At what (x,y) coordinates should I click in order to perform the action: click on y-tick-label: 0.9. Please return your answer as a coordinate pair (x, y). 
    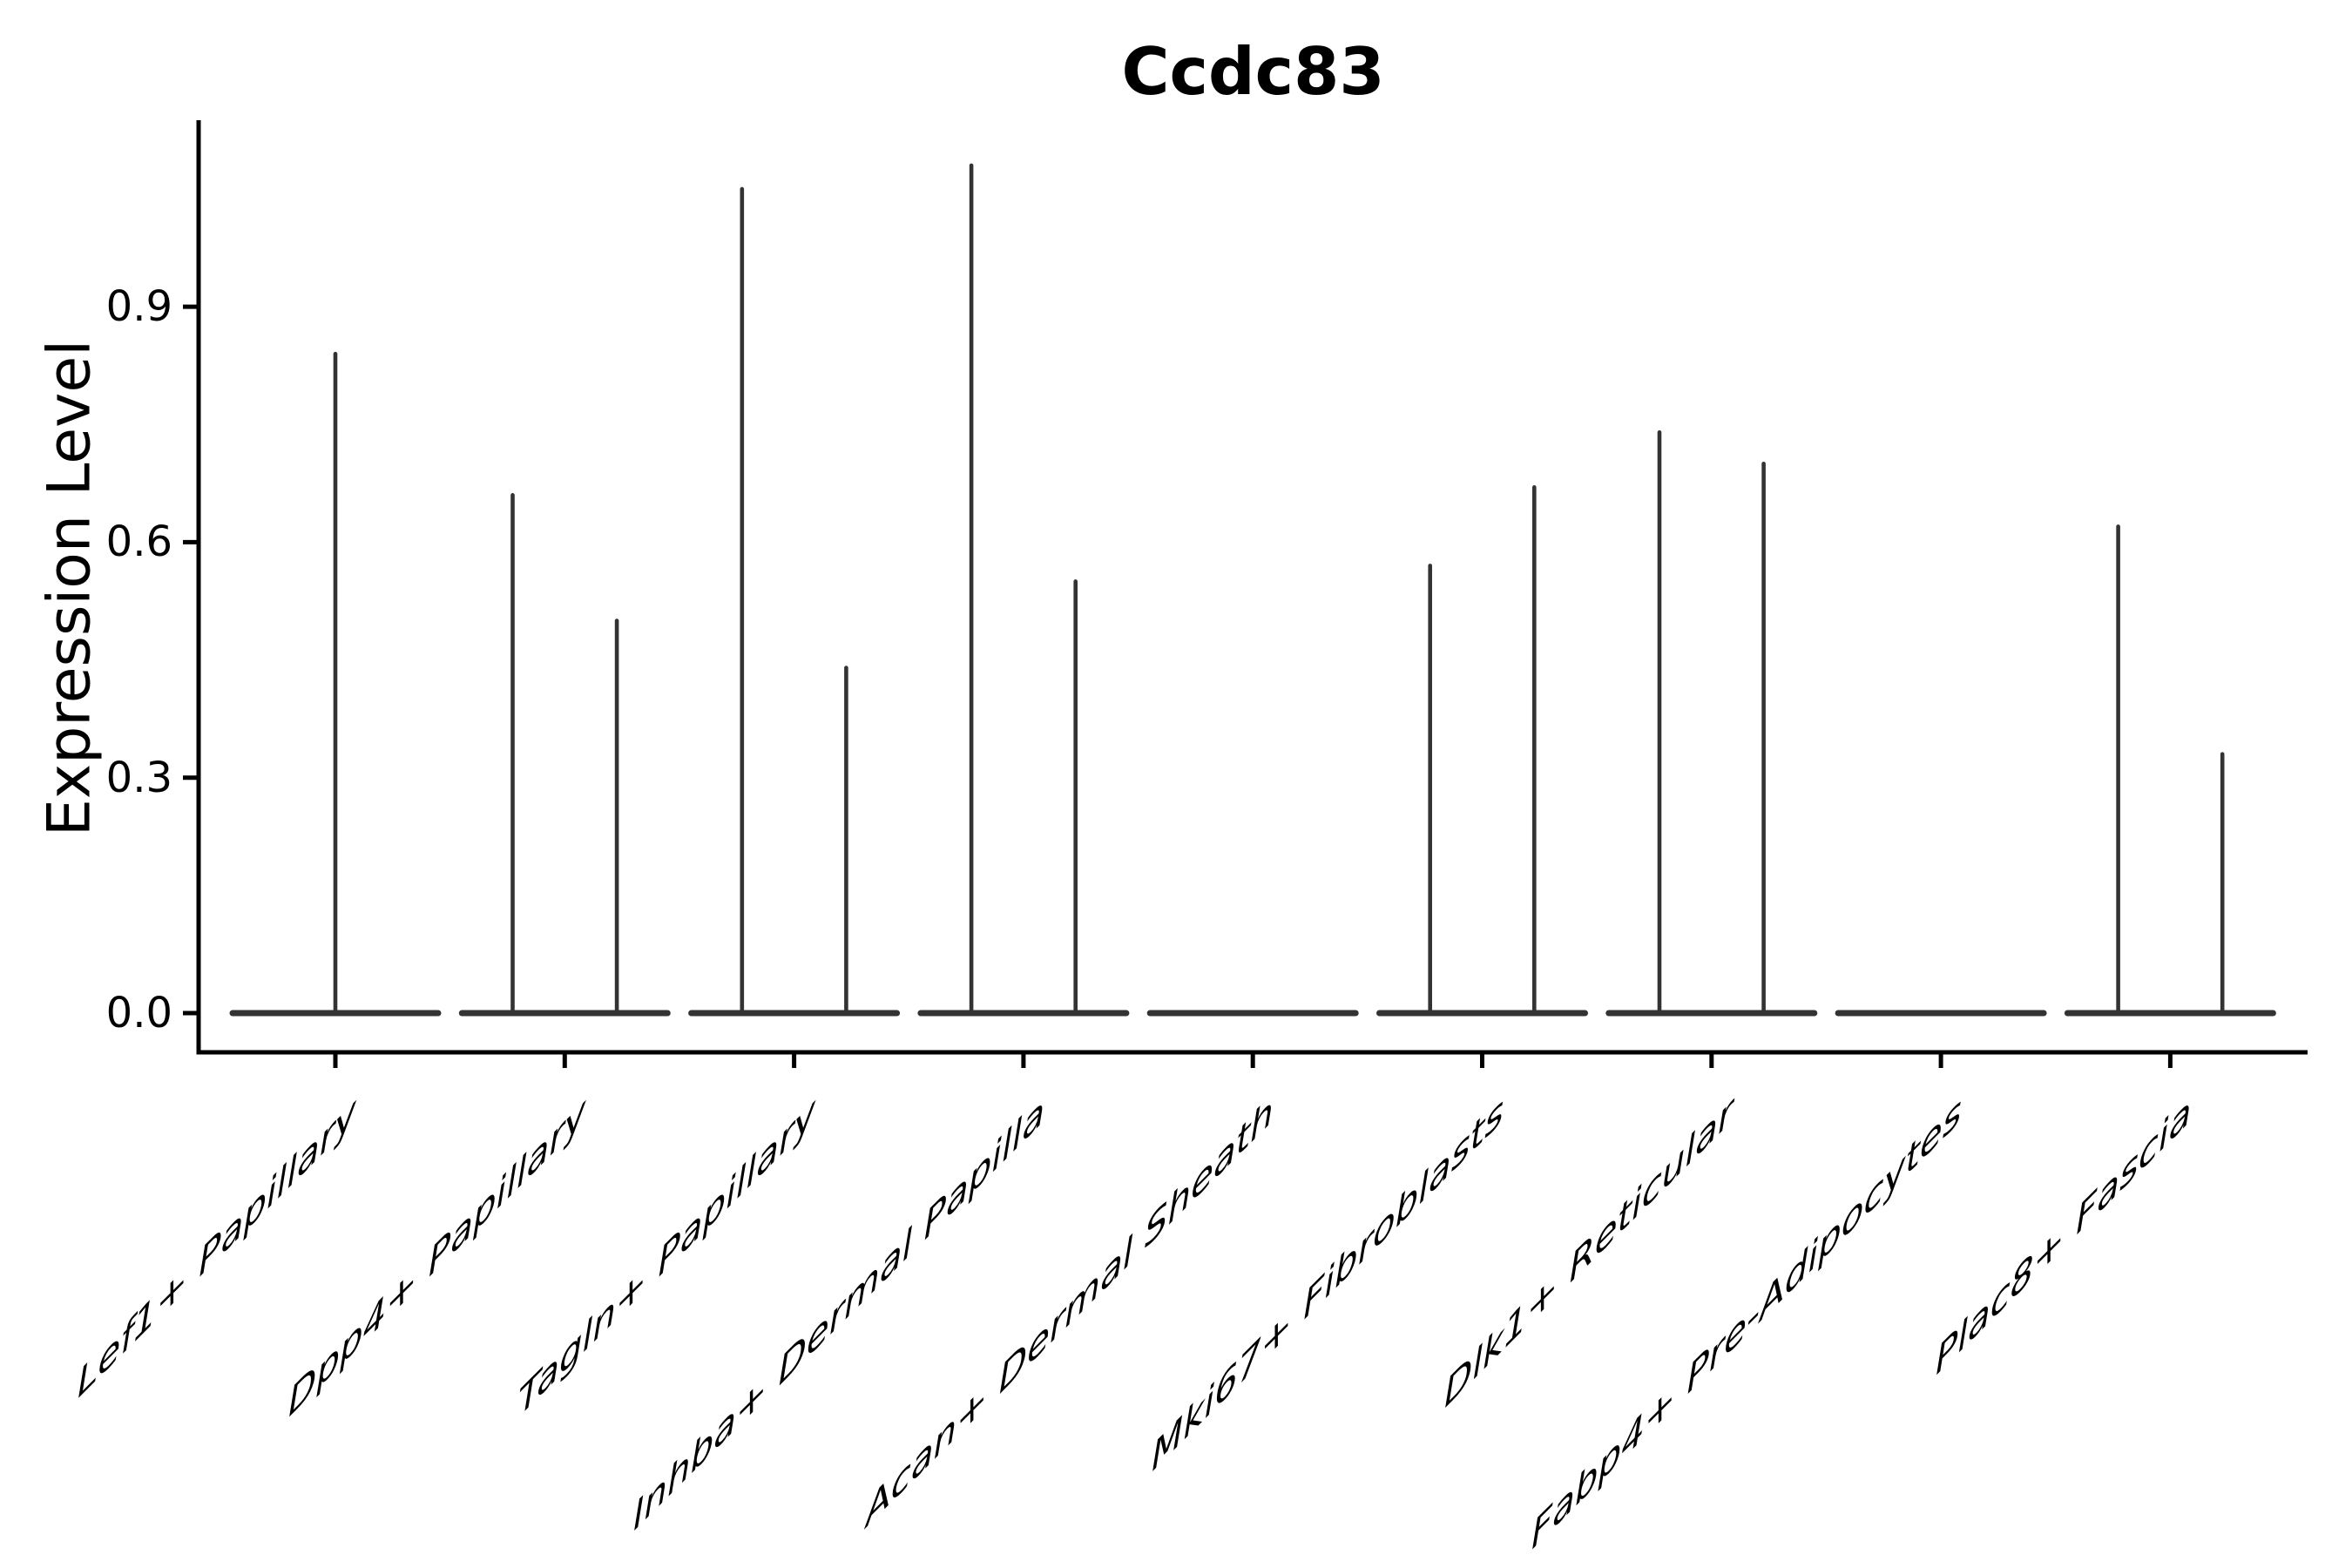
    Looking at the image, I should click on (138, 307).